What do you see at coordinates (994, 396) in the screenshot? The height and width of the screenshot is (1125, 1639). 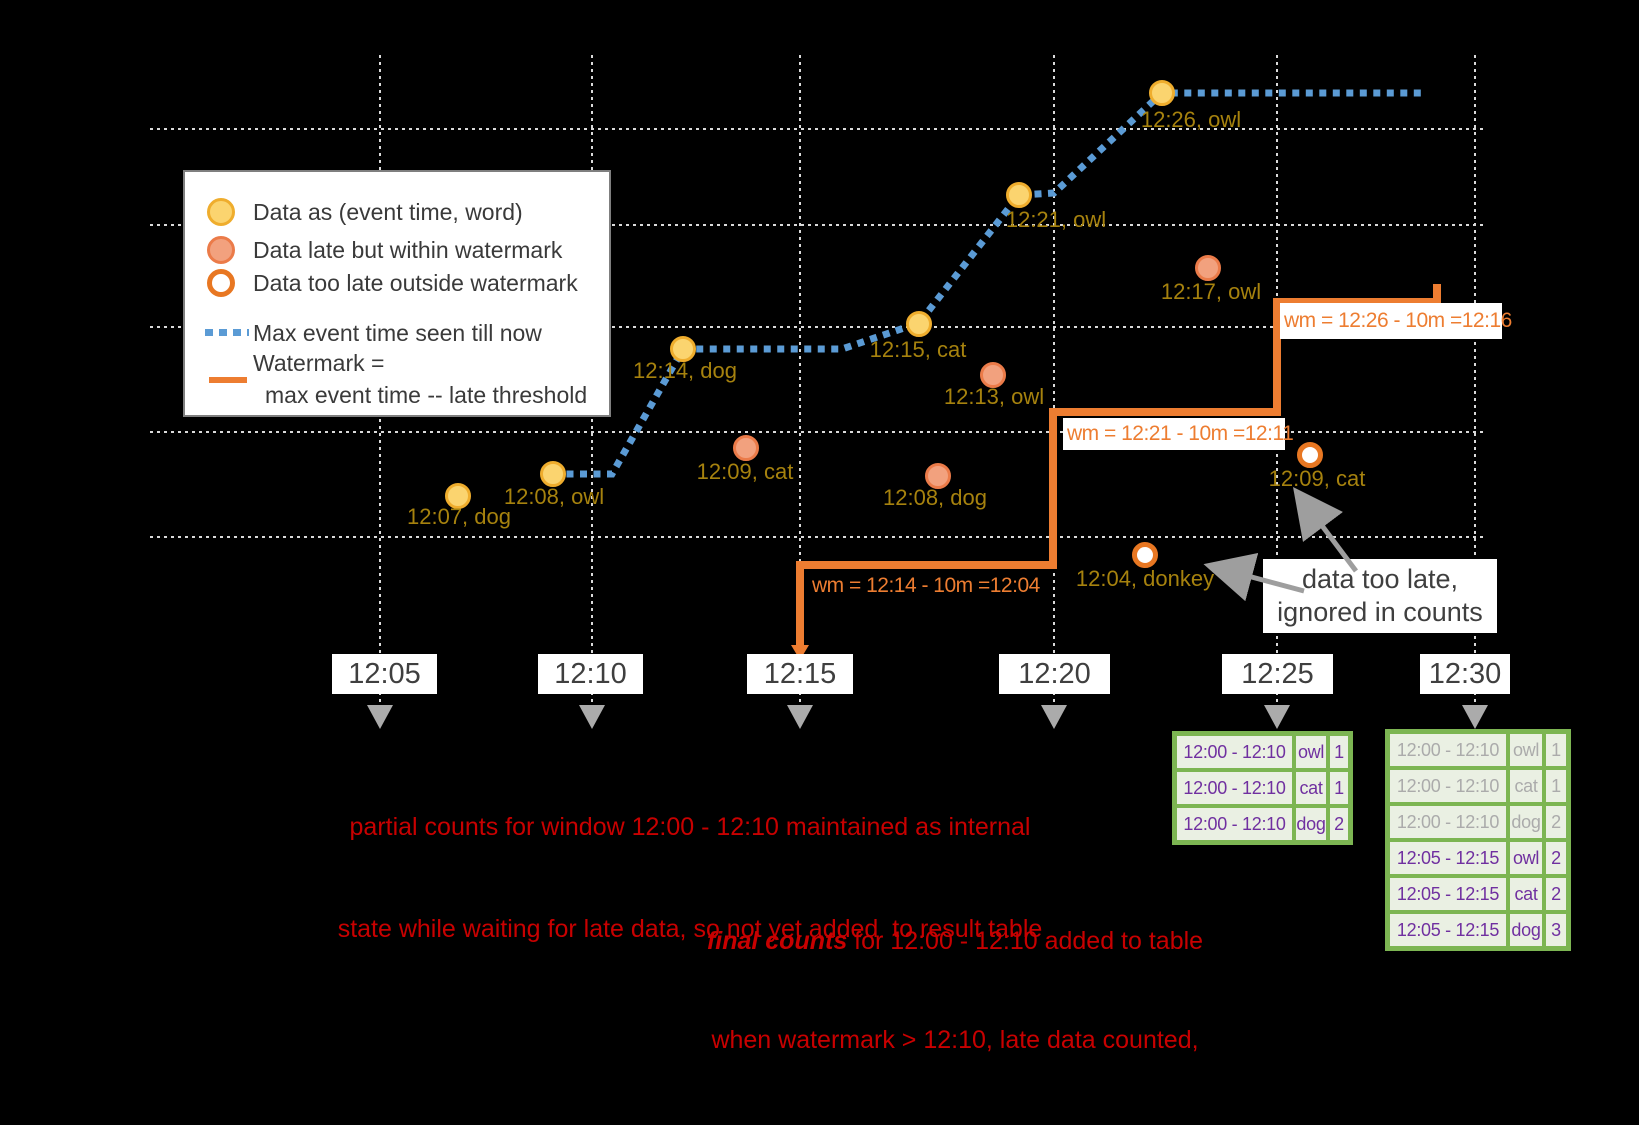 I see `data-point-label: 12:13, owl` at bounding box center [994, 396].